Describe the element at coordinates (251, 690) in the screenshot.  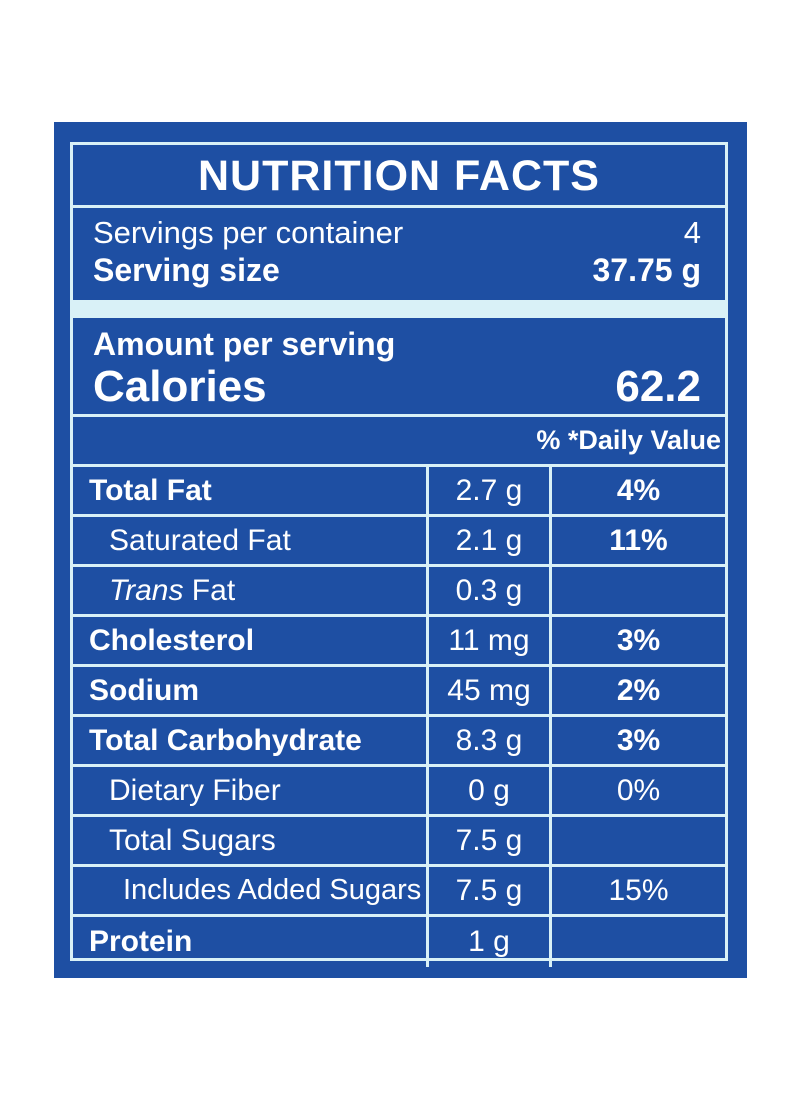
I see `nutrient-name: Sodium` at that location.